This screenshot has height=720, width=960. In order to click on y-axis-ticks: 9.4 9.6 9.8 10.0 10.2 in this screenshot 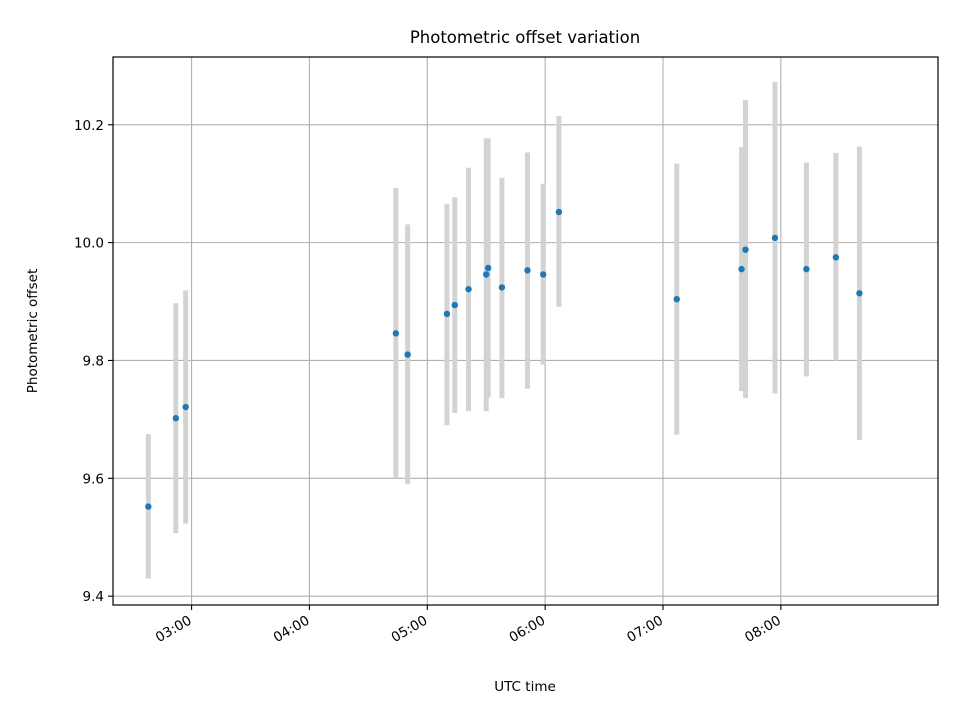, I will do `click(93, 361)`.